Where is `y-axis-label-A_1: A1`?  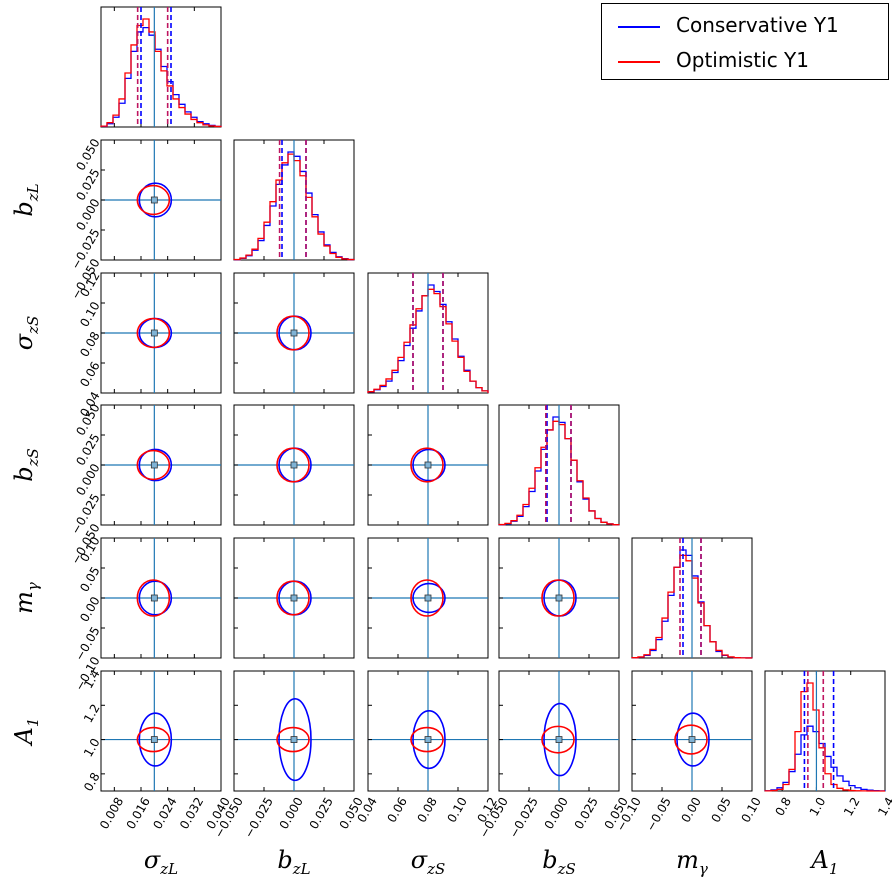
y-axis-label-A_1: A1 is located at coordinates (26, 732).